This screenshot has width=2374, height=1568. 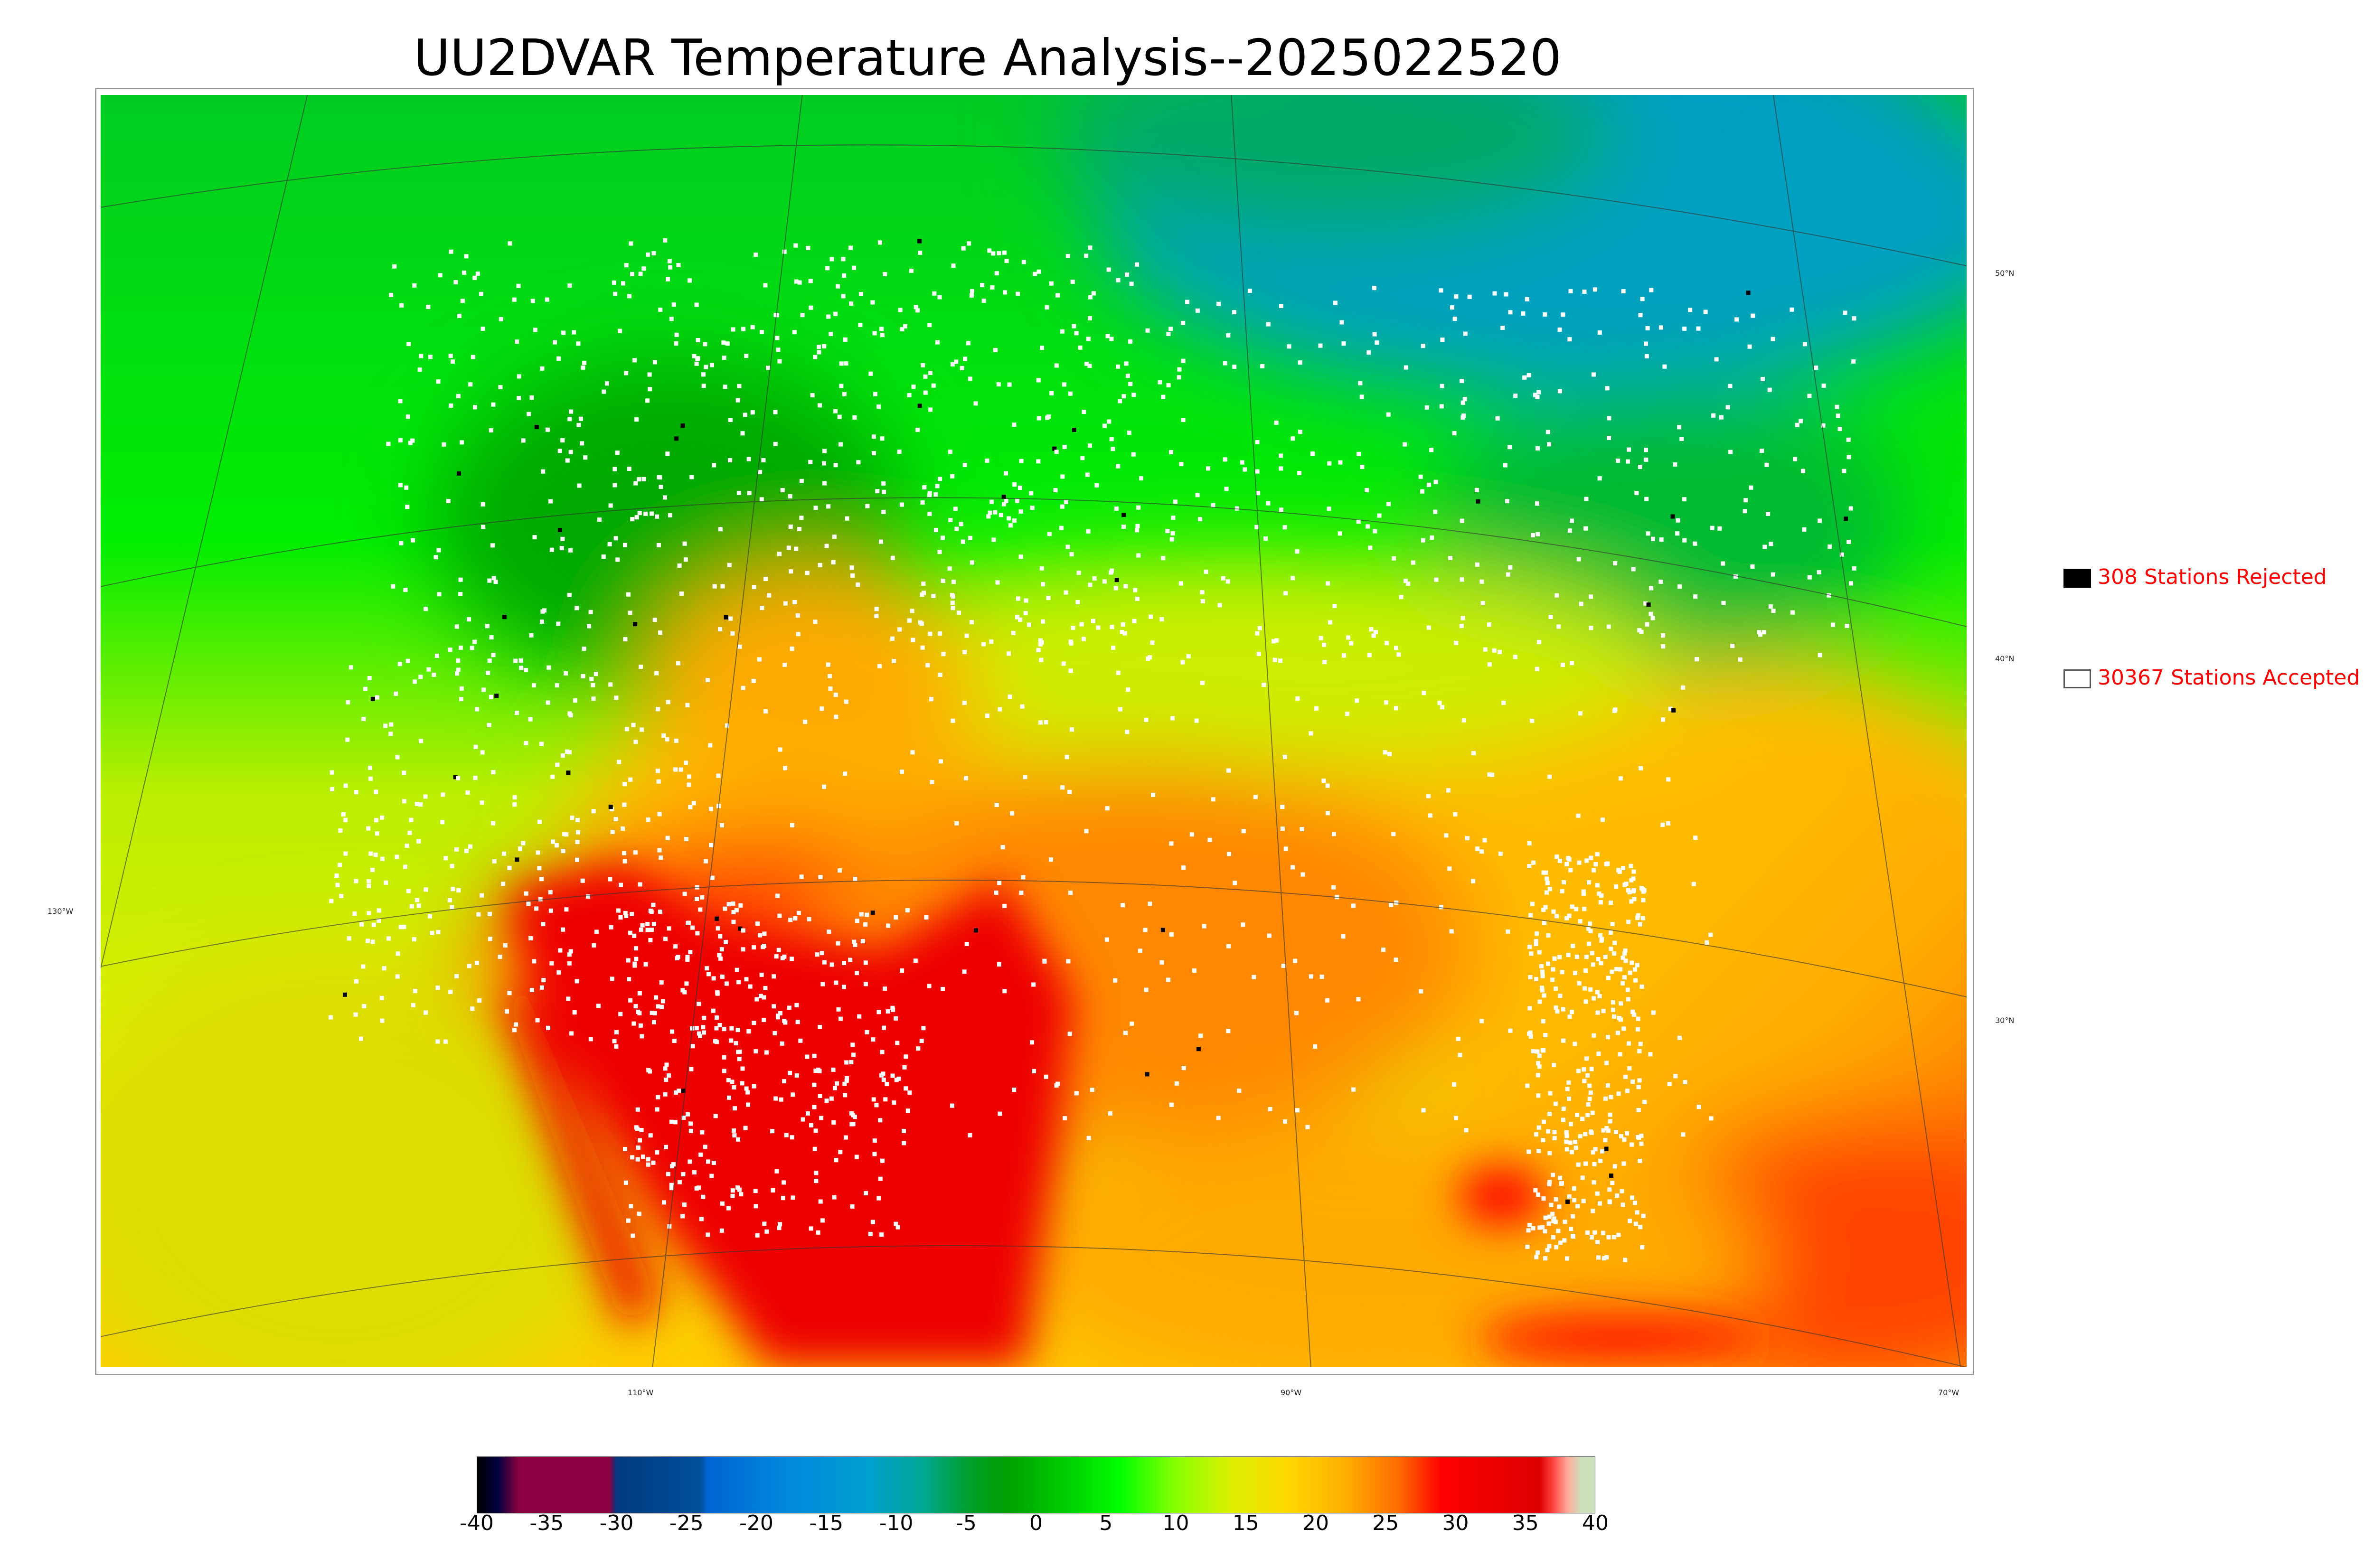 I want to click on colorbar-tick-label: -35, so click(x=546, y=1523).